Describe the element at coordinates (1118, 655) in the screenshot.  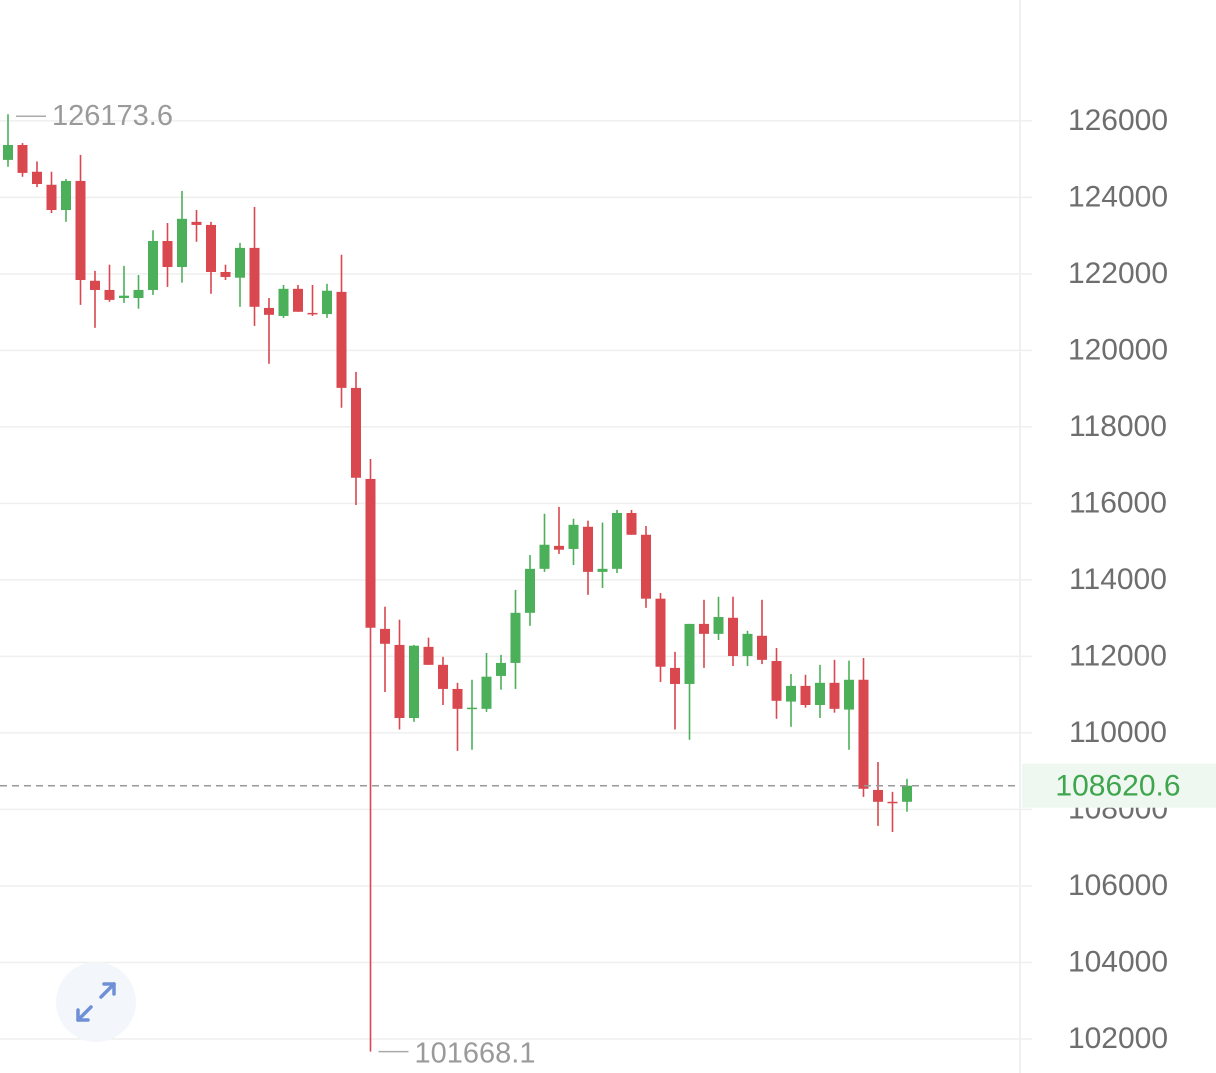
I see `y-tick-label: 112000` at that location.